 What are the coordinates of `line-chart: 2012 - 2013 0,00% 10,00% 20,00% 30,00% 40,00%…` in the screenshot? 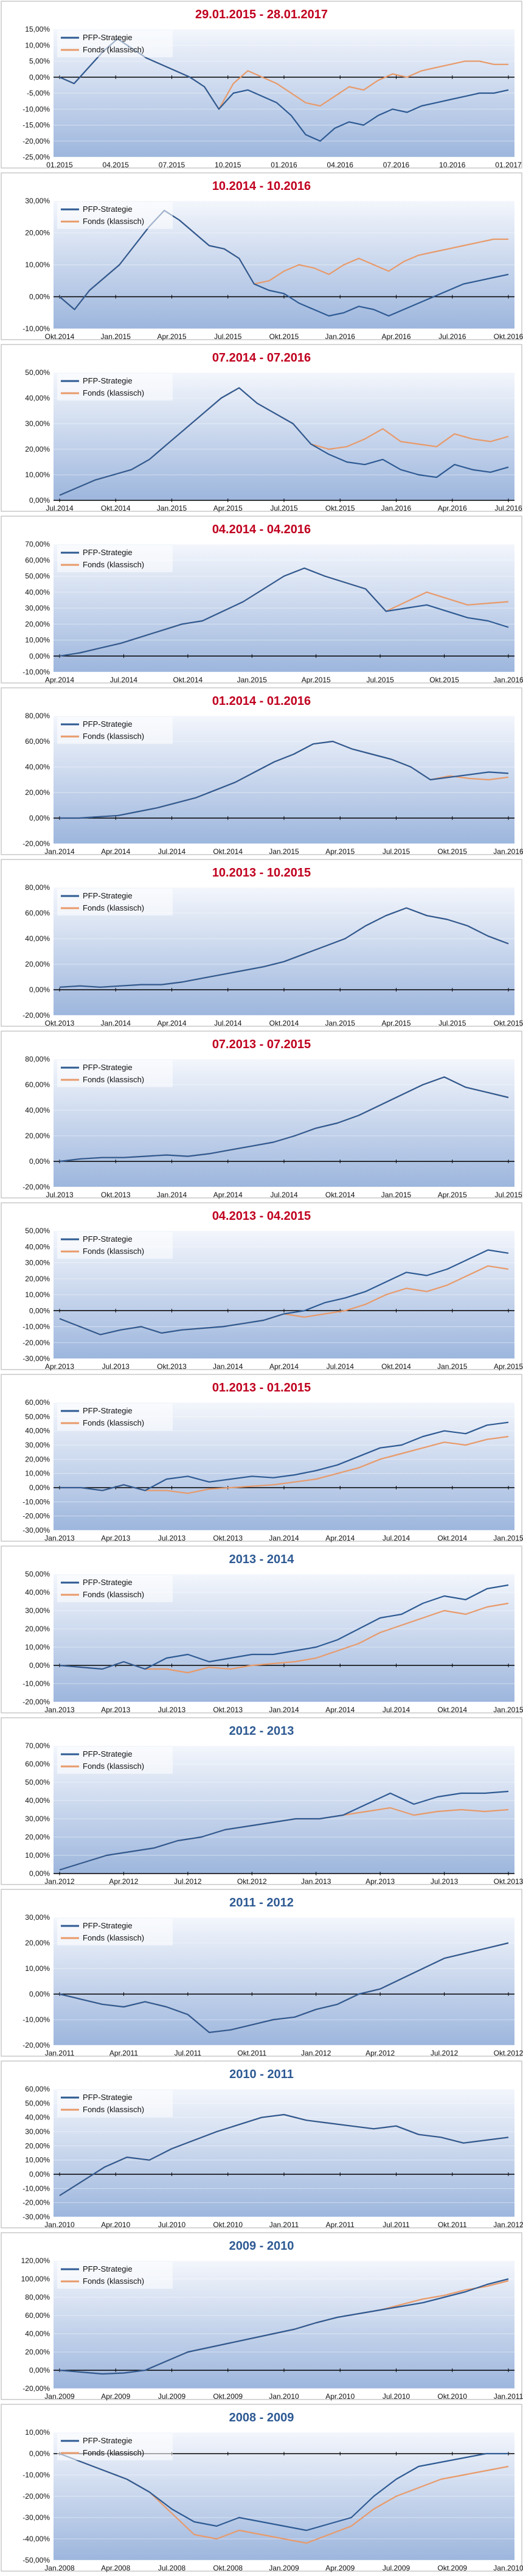 It's located at (262, 1801).